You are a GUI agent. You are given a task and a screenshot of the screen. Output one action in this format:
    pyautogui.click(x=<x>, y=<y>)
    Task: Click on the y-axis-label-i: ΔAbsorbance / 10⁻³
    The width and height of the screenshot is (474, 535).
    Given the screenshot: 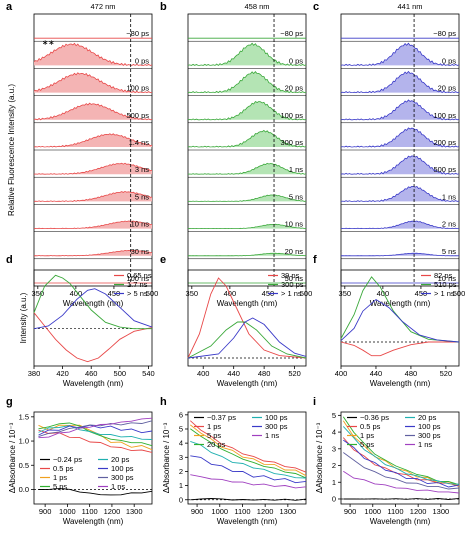 What is the action you would take?
    pyautogui.click(x=319, y=457)
    